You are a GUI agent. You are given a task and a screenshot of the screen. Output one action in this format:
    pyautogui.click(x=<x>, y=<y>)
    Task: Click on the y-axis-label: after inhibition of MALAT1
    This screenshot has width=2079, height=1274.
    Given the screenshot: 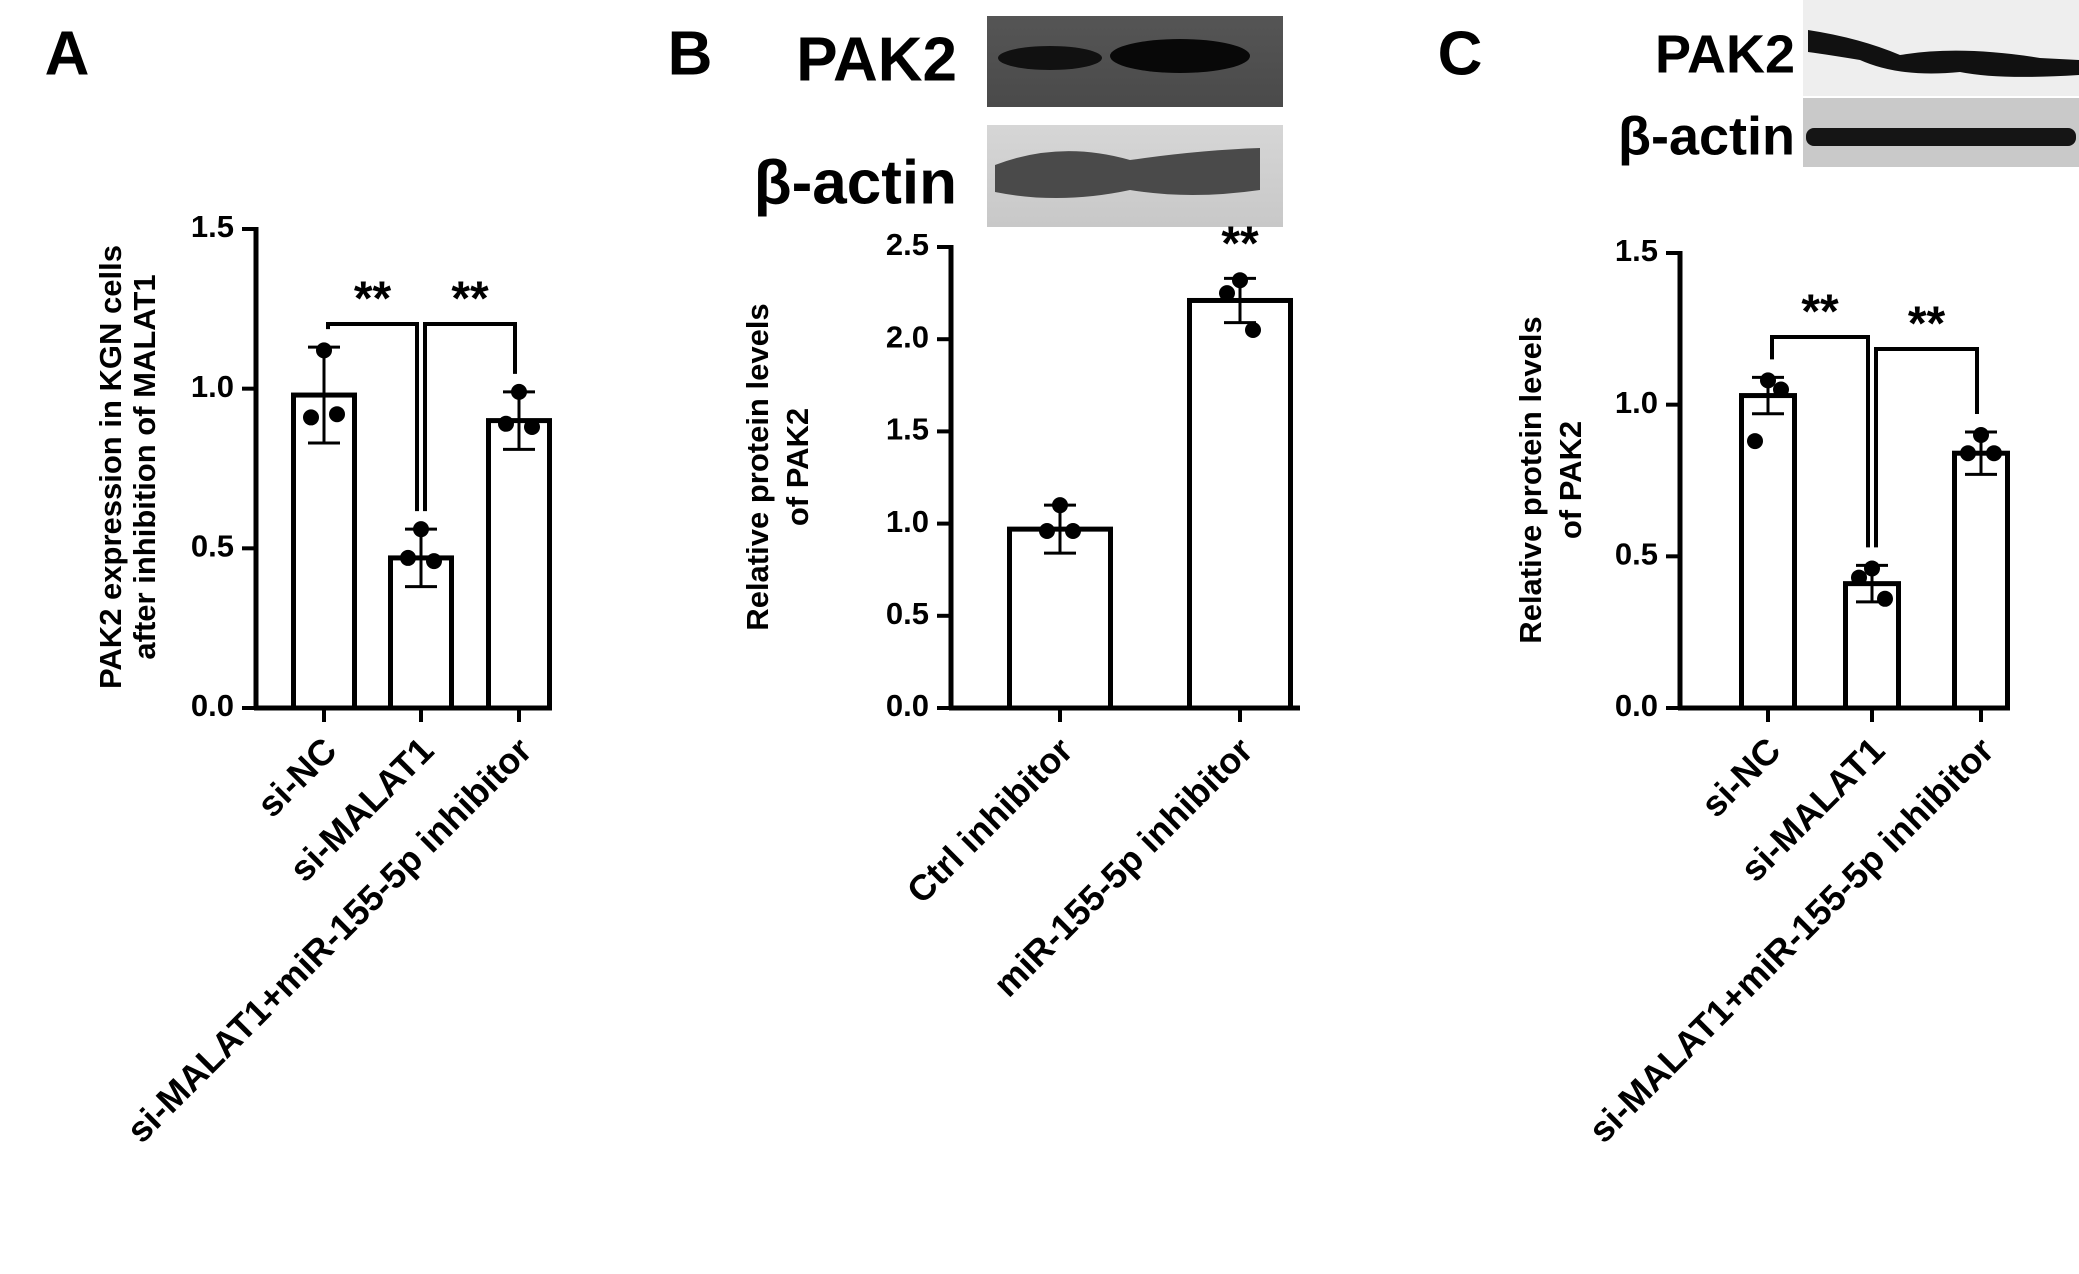 What is the action you would take?
    pyautogui.click(x=144, y=466)
    